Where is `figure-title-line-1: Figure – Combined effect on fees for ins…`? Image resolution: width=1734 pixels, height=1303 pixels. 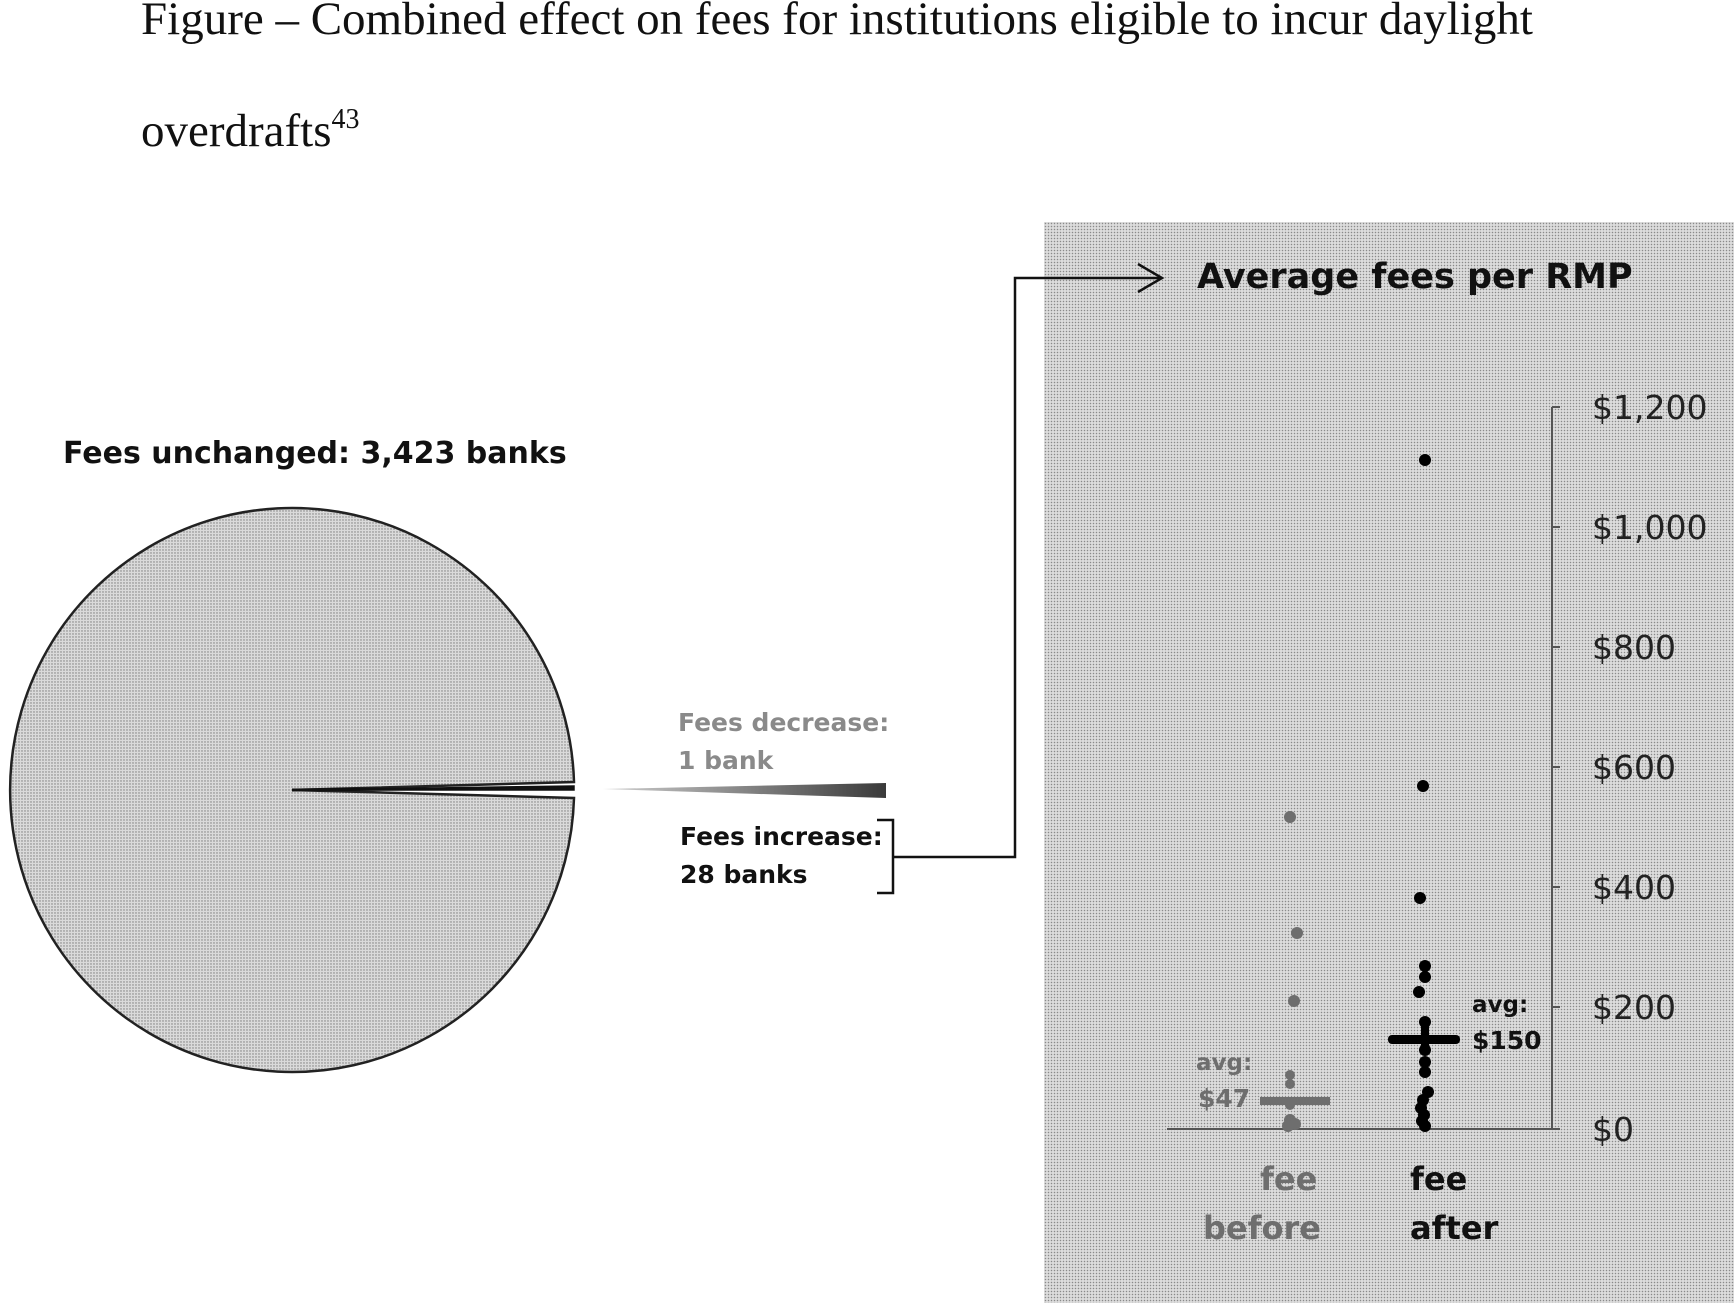 figure-title-line-1: Figure – Combined effect on fees for ins… is located at coordinates (837, 22).